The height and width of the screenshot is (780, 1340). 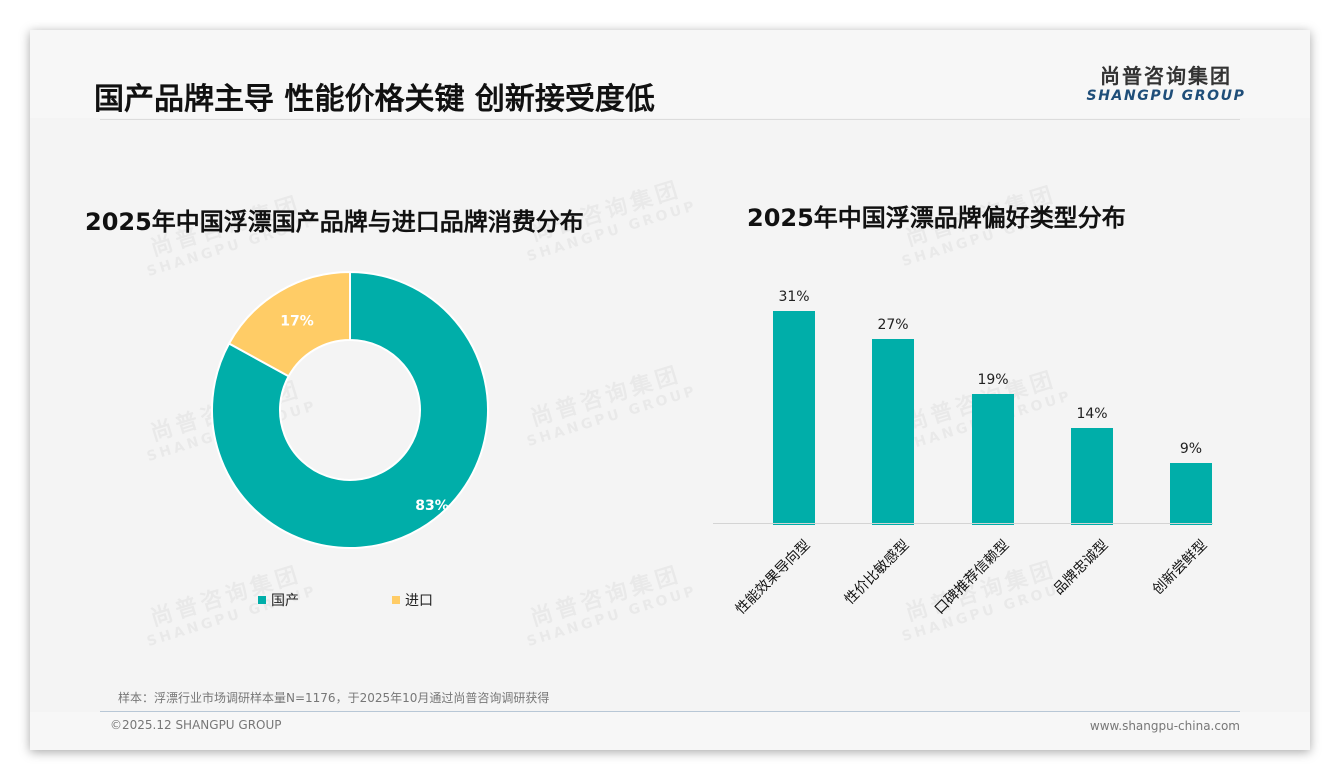 I want to click on logo-cn: 尚普咨询集团, so click(x=1166, y=76).